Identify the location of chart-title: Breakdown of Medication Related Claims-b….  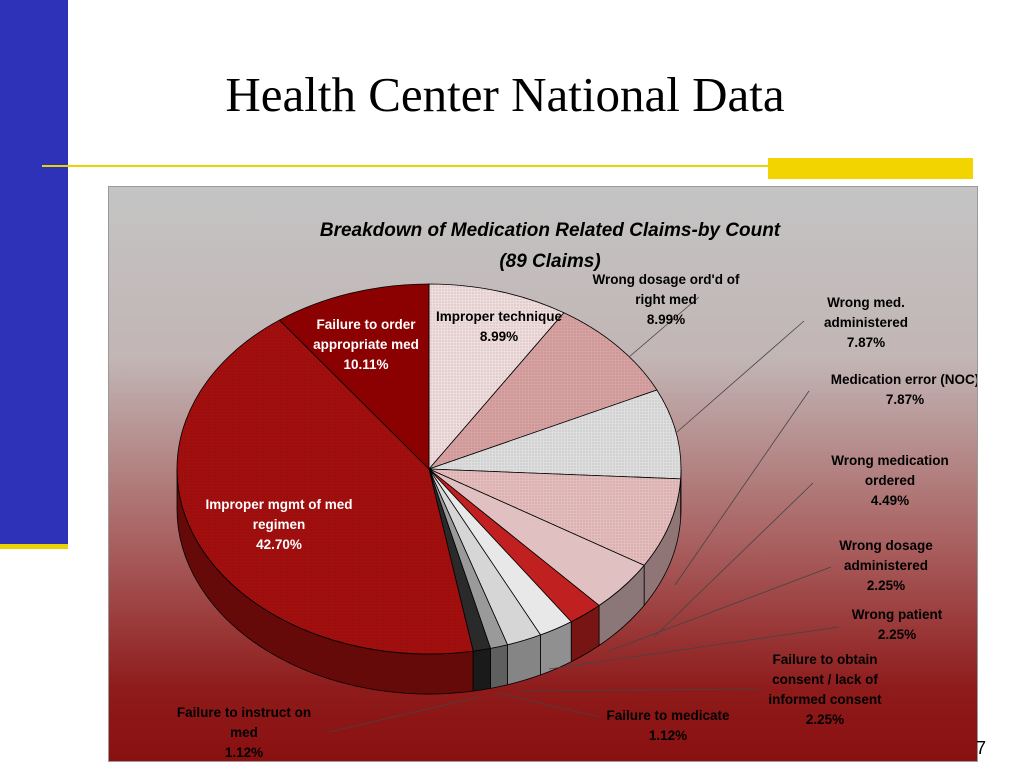
(550, 230).